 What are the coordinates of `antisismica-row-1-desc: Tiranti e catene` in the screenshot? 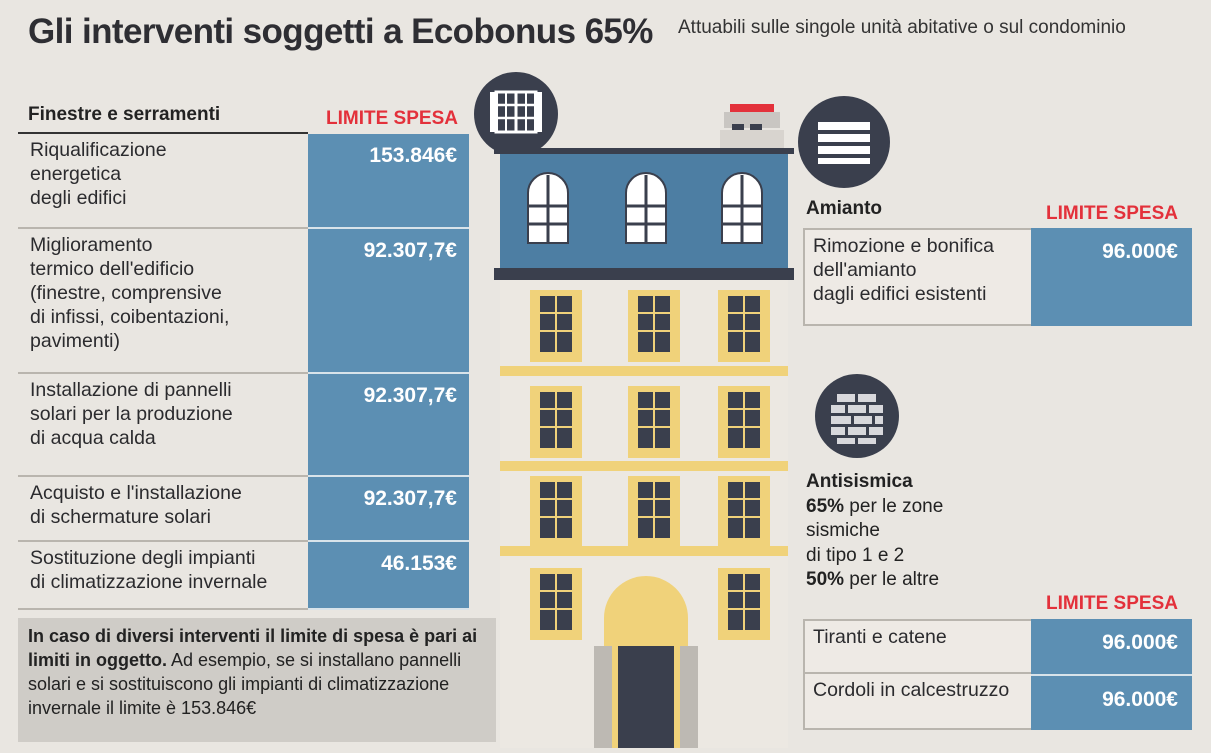 It's located at (917, 646).